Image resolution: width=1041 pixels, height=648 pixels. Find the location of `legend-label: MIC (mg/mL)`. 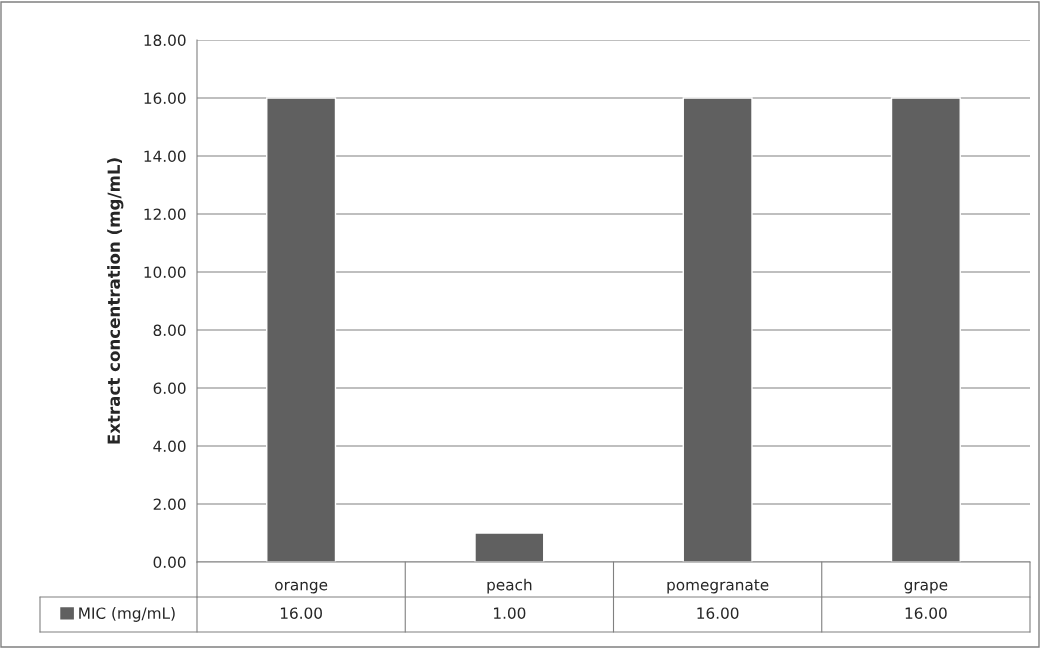

legend-label: MIC (mg/mL) is located at coordinates (127, 614).